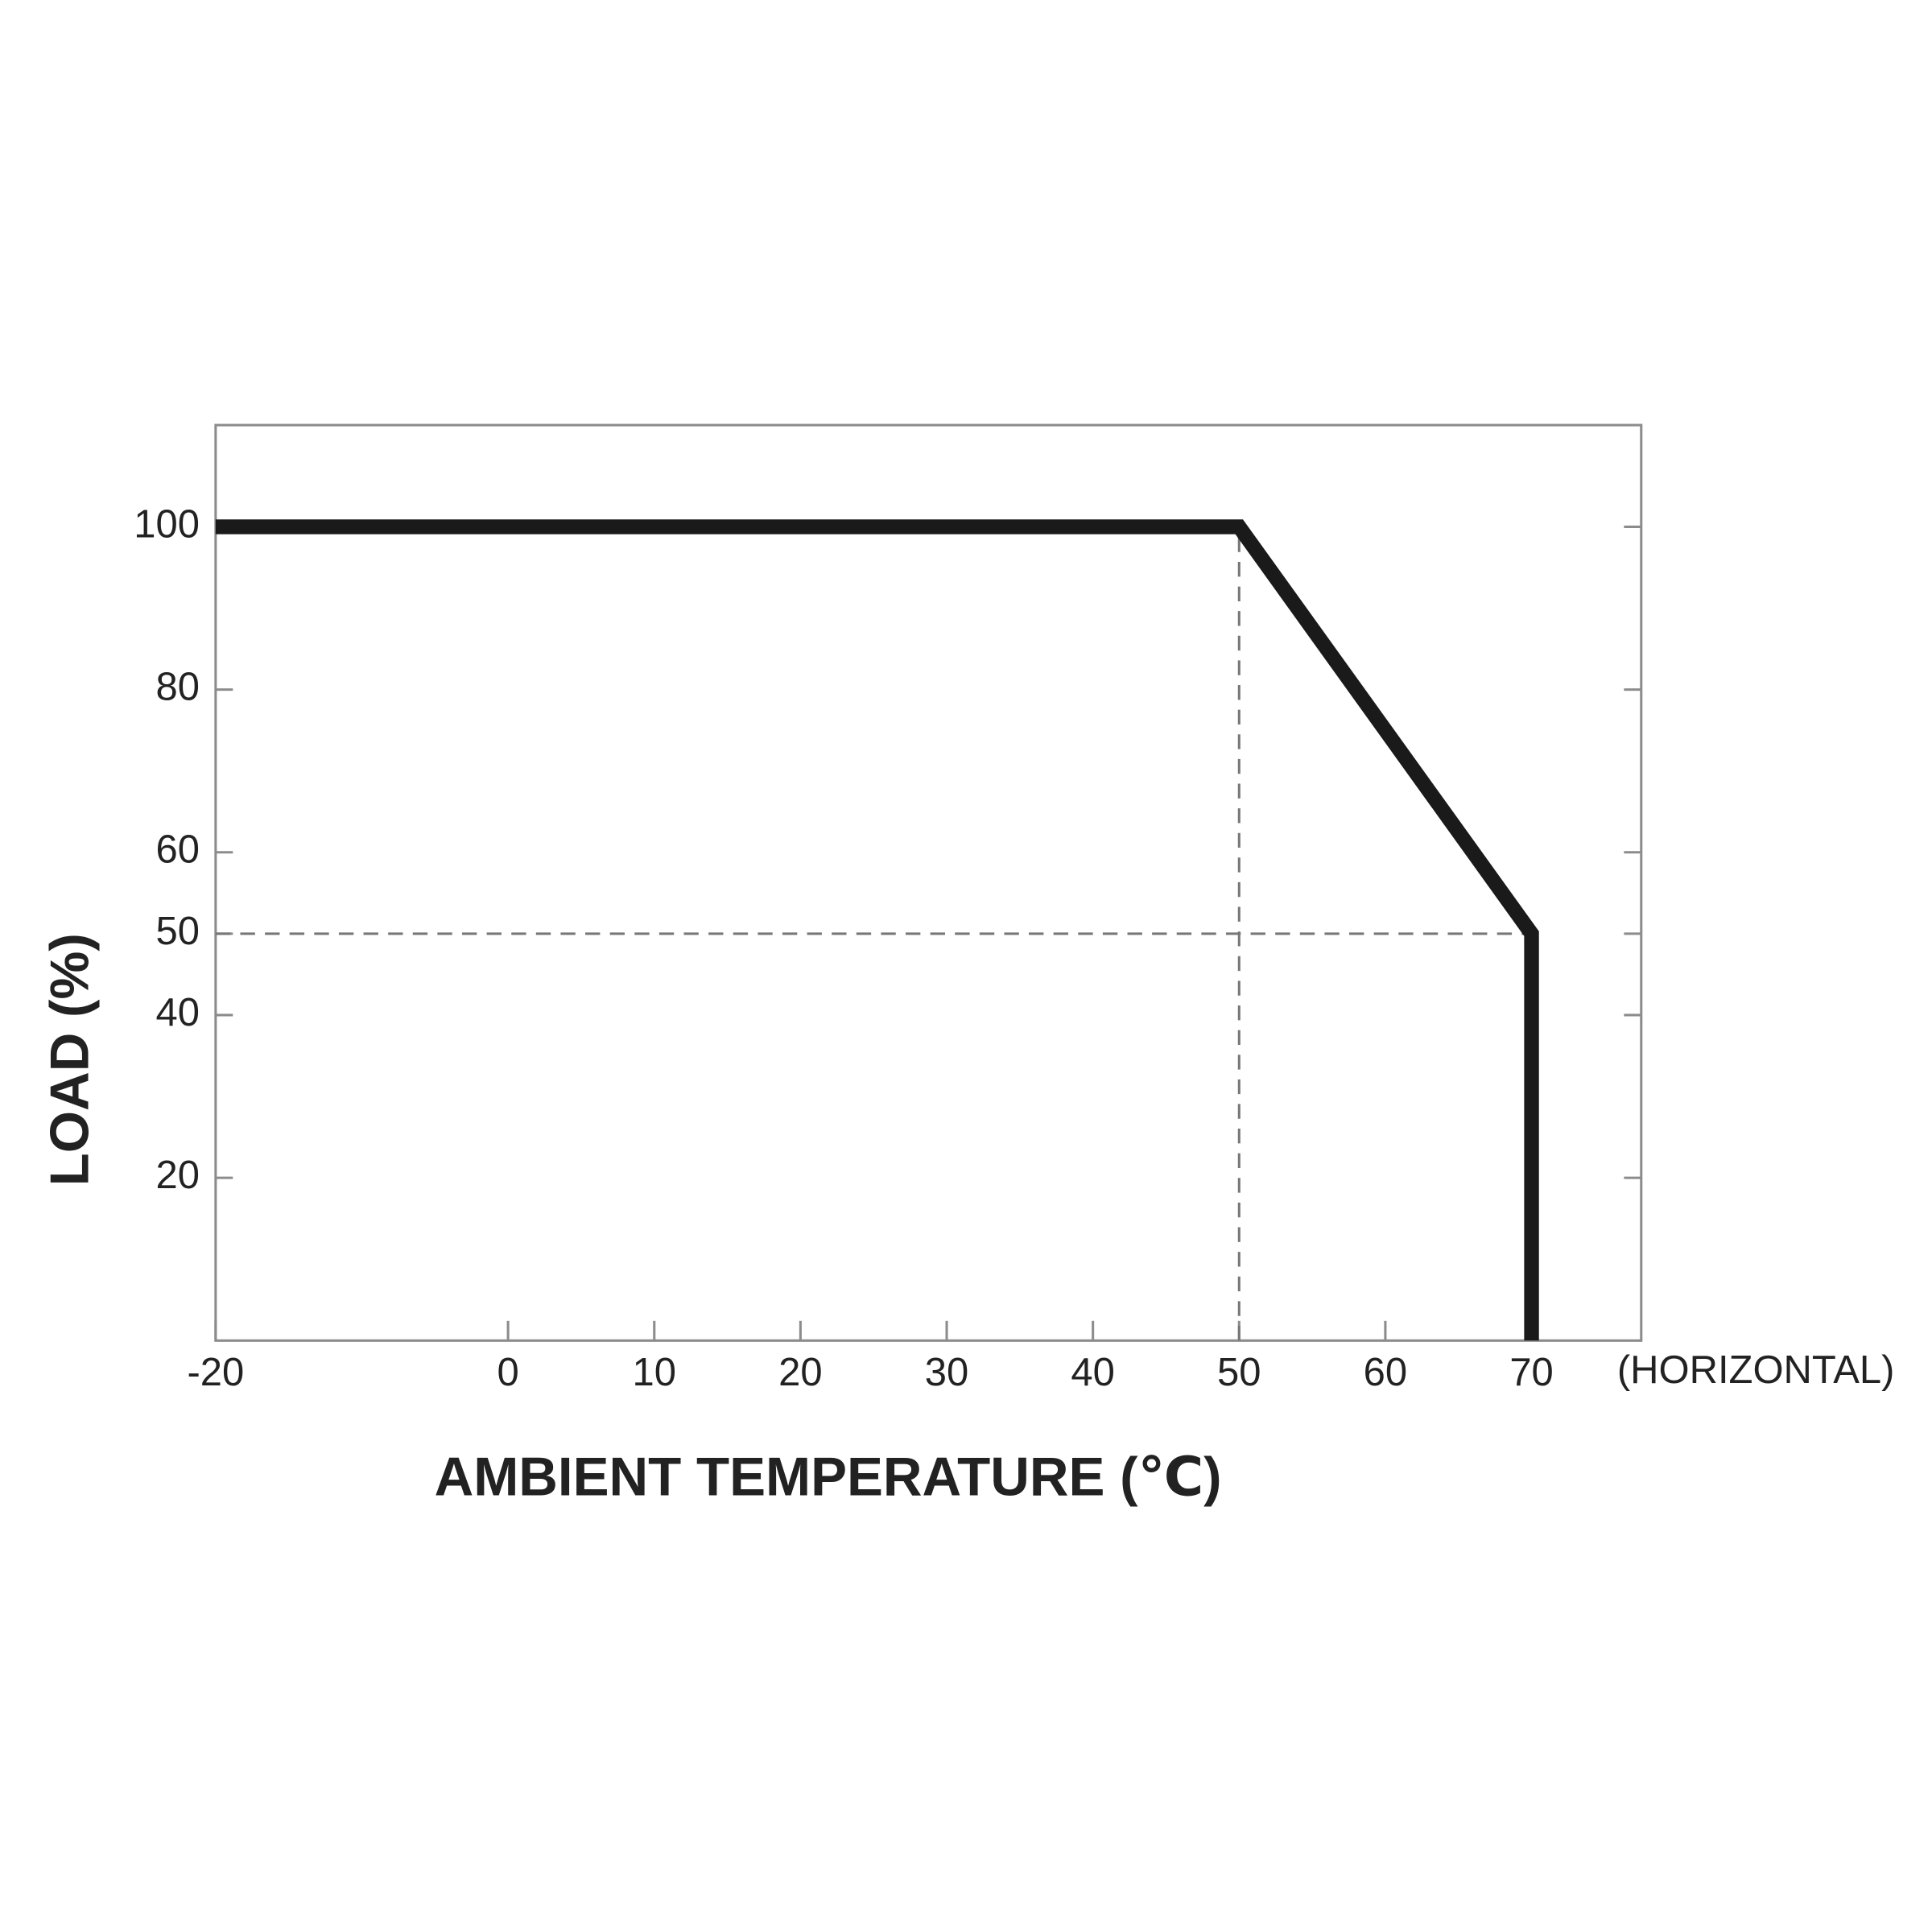  I want to click on annotation: (HORIZONTAL), so click(1756, 1370).